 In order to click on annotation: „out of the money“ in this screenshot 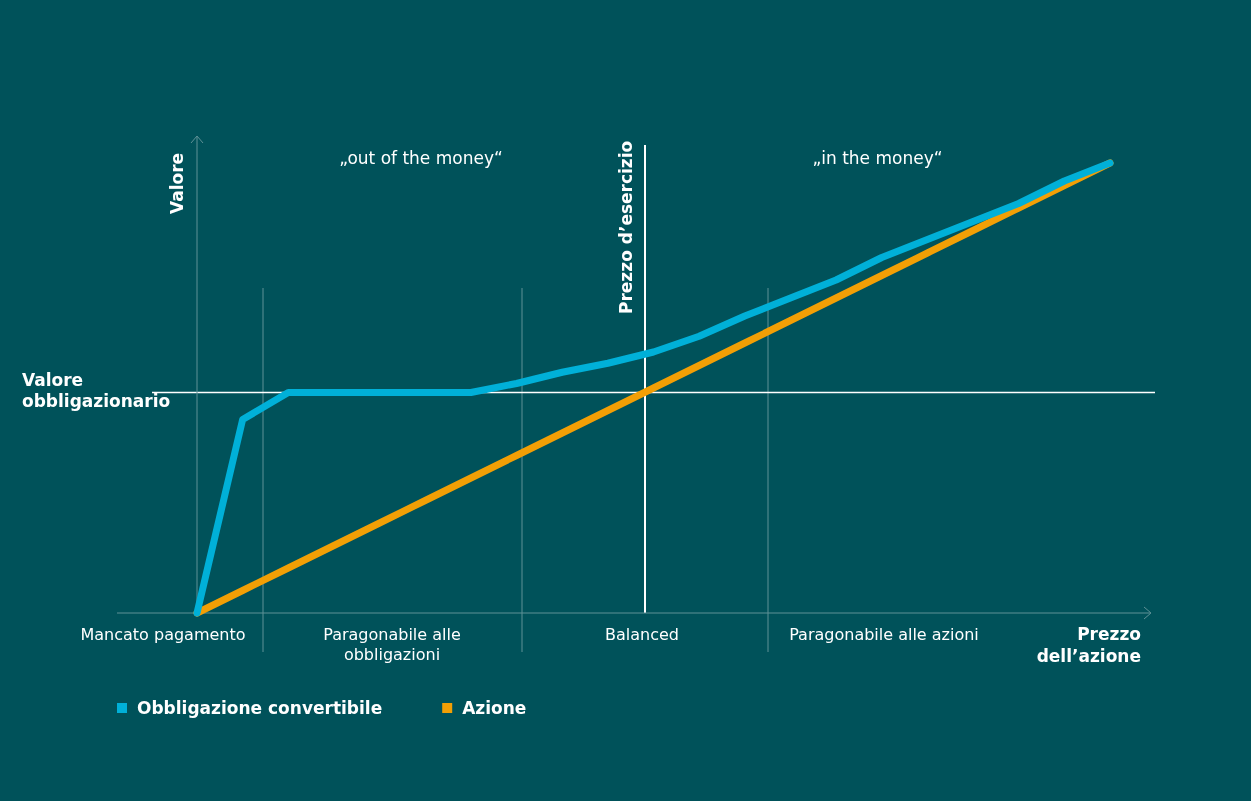, I will do `click(421, 158)`.